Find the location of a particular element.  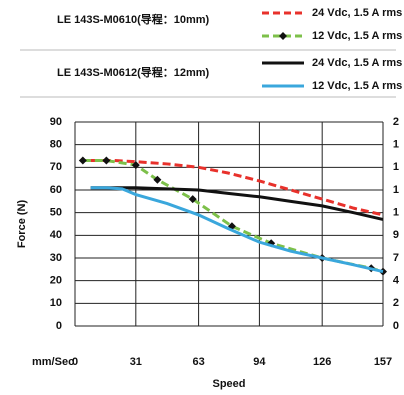

y-tick-label: 70 is located at coordinates (56, 167).